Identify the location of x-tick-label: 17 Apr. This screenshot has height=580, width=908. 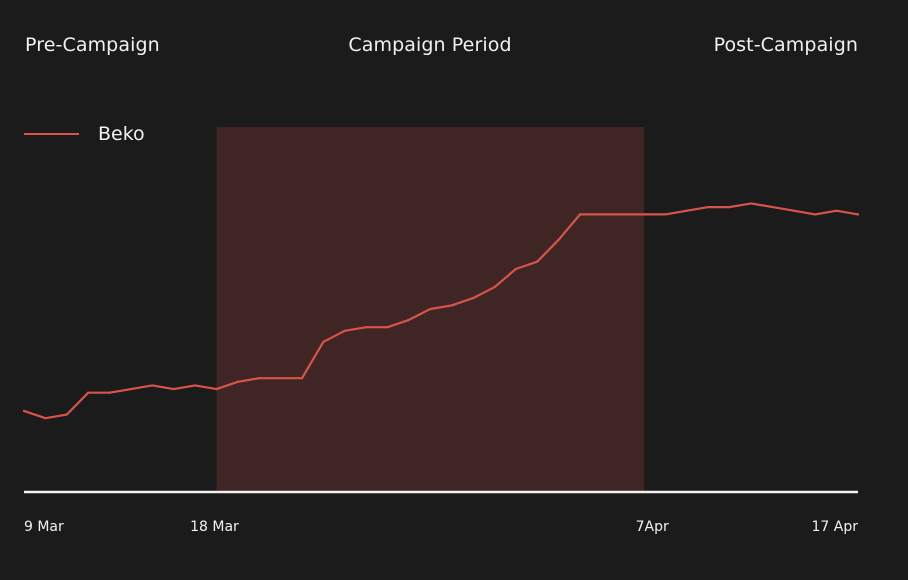
(835, 527).